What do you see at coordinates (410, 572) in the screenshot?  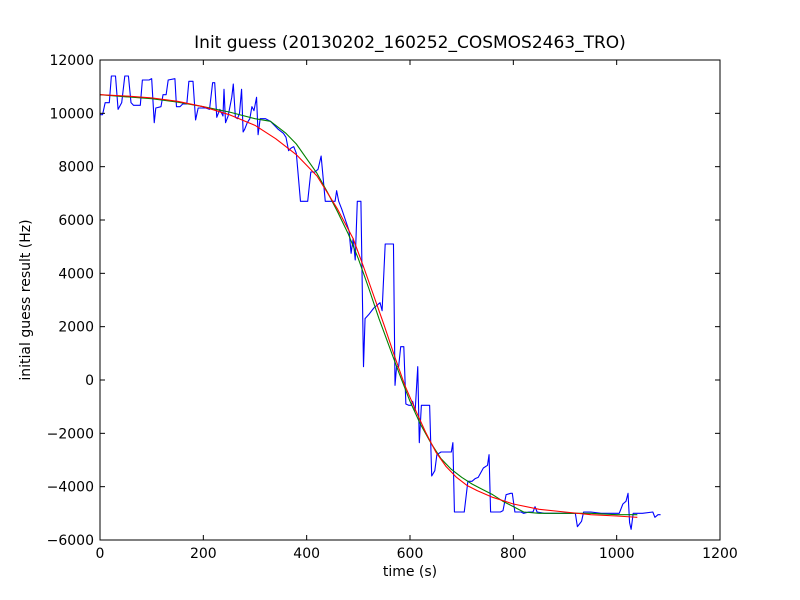 I see `x-axis-label: time (s)` at bounding box center [410, 572].